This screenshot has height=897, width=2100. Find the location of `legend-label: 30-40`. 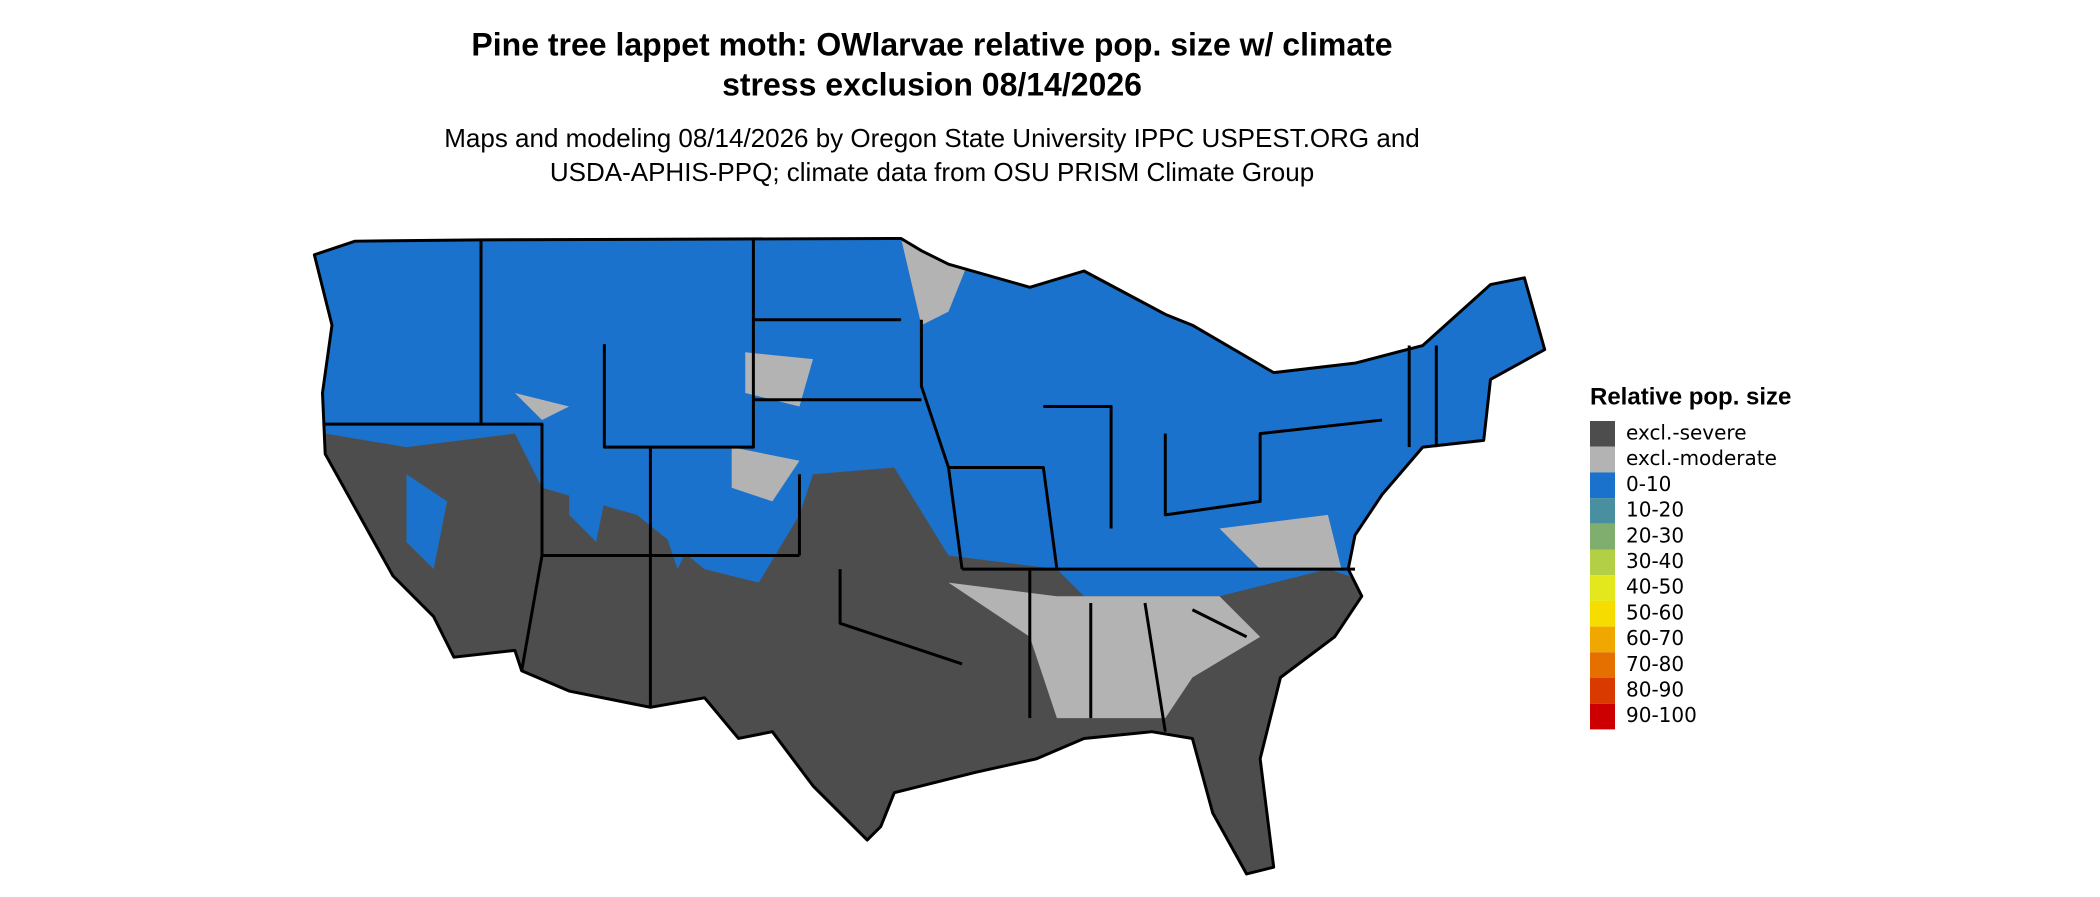

legend-label: 30-40 is located at coordinates (1655, 561).